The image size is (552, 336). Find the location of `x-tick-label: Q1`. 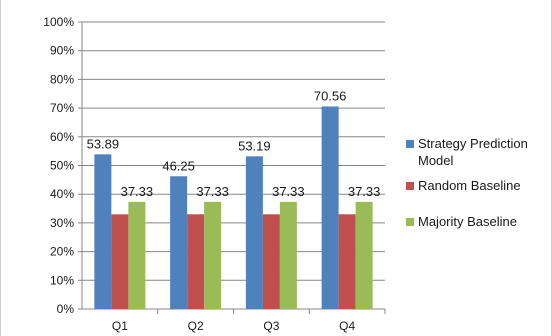

x-tick-label: Q1 is located at coordinates (120, 326).